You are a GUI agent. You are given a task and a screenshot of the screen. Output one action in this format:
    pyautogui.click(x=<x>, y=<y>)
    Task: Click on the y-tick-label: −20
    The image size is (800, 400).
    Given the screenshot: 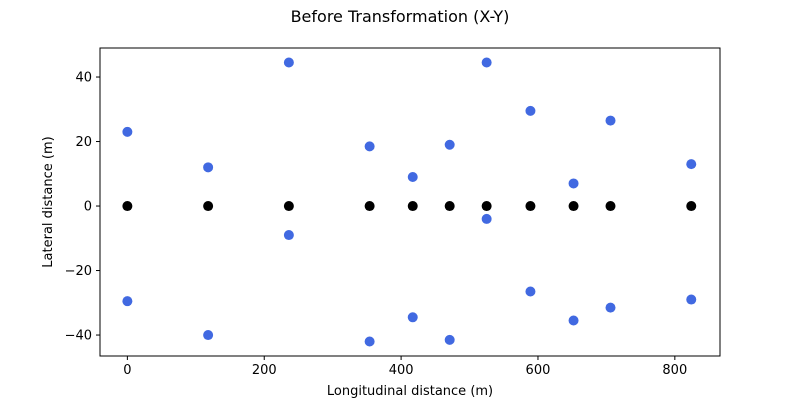 What is the action you would take?
    pyautogui.click(x=78, y=271)
    